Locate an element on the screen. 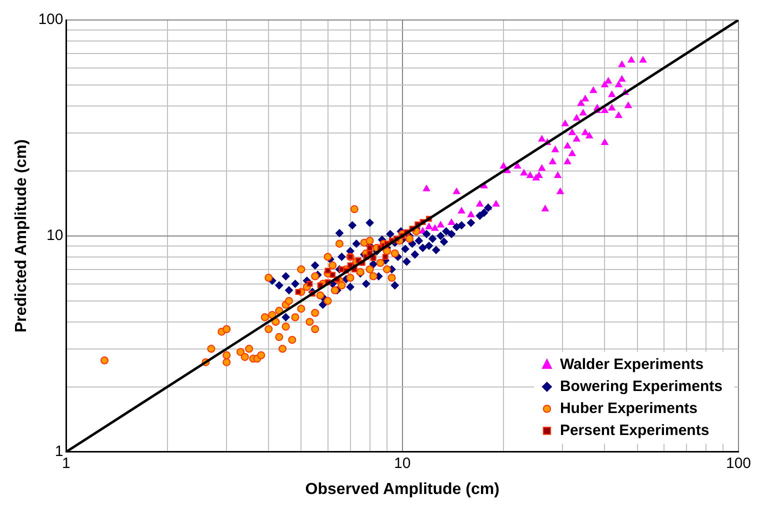  y-tick-label: 10 is located at coordinates (55, 235).